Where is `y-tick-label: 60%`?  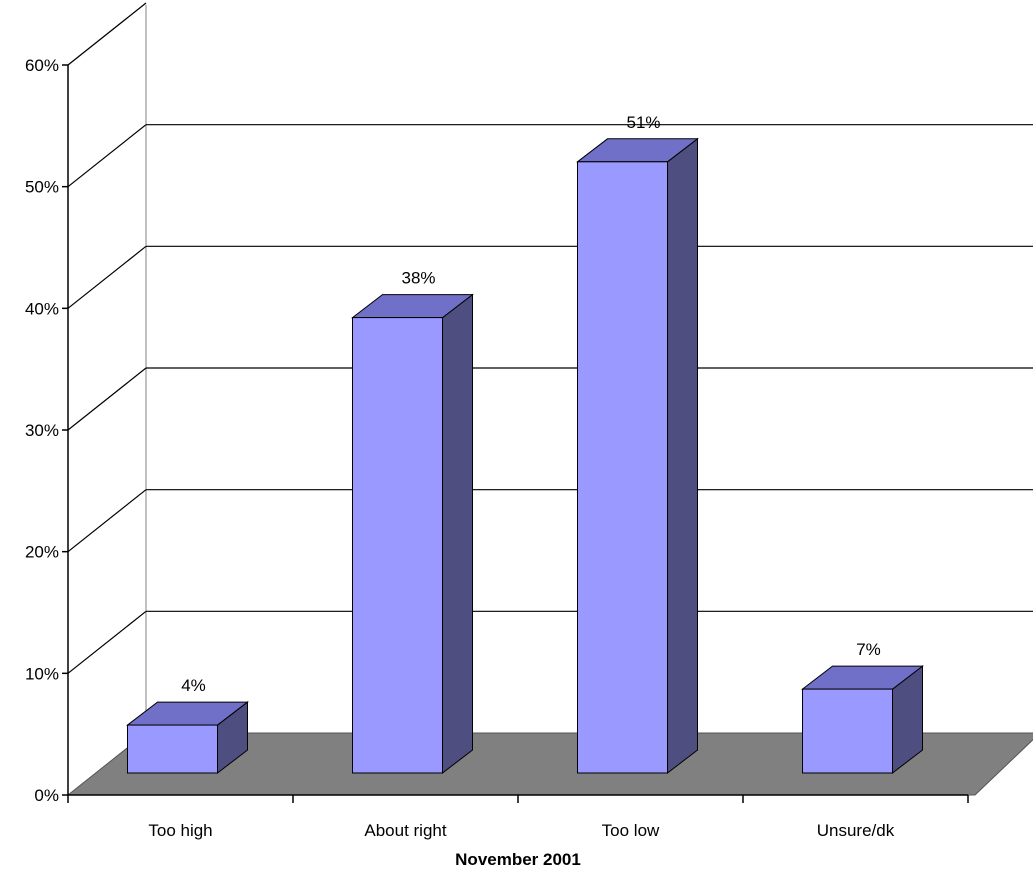
y-tick-label: 60% is located at coordinates (42, 65).